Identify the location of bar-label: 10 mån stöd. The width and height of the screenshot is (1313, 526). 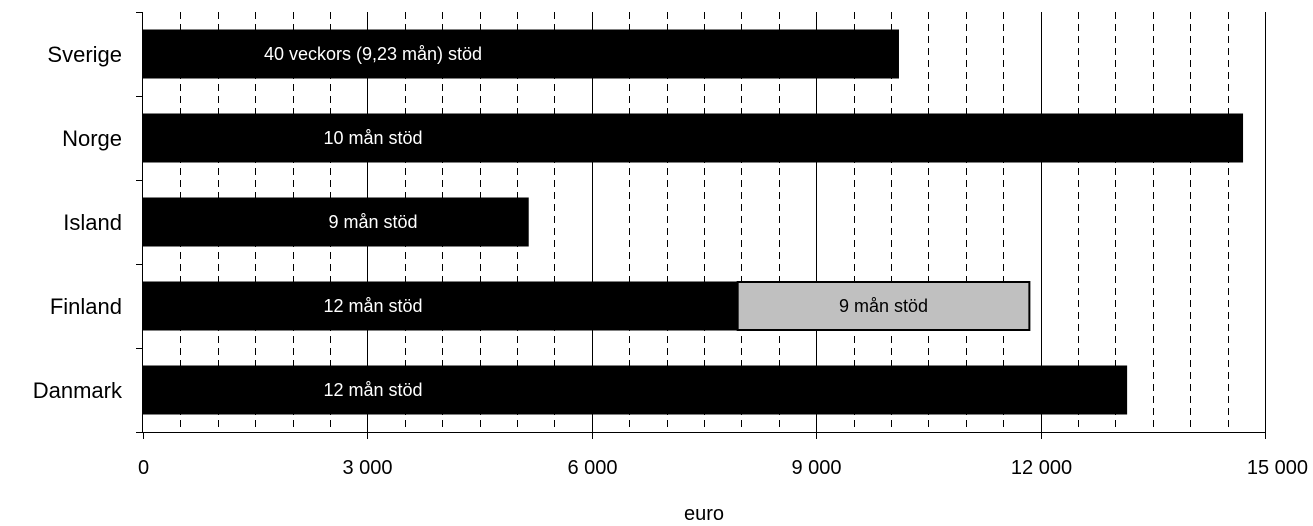
(372, 138).